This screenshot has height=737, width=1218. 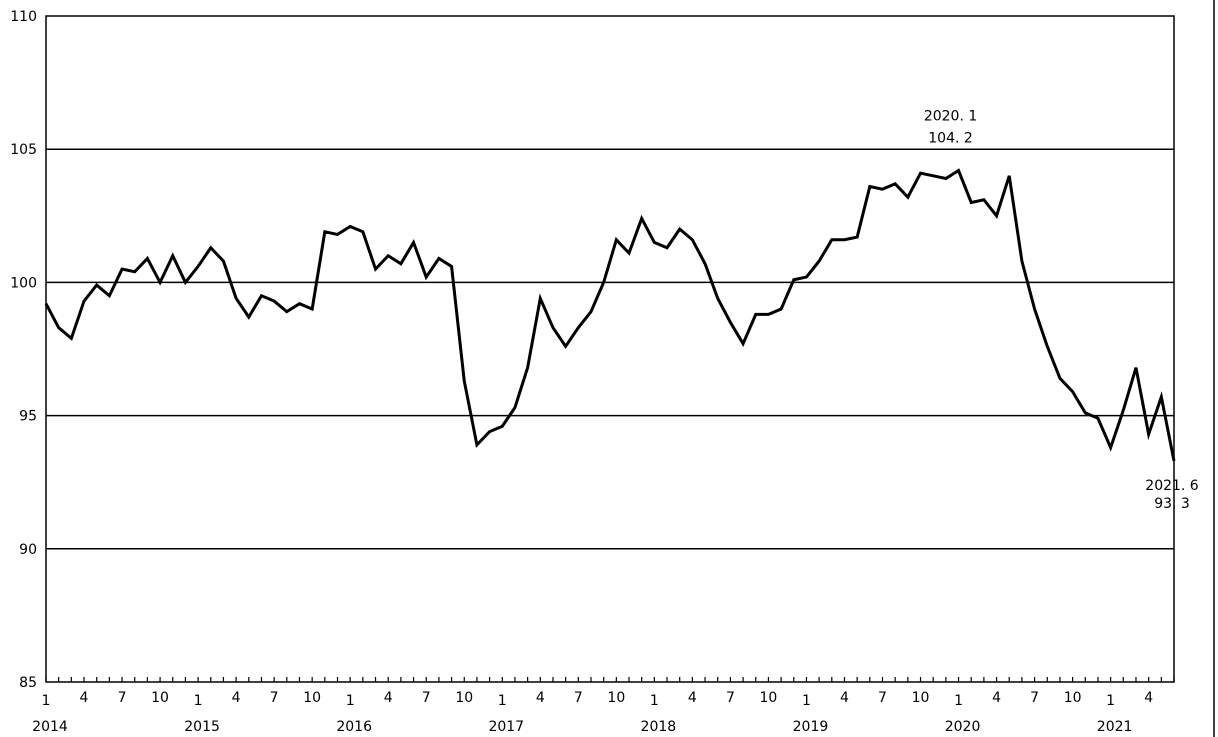 I want to click on y-tick-label-90: 90, so click(x=28, y=550).